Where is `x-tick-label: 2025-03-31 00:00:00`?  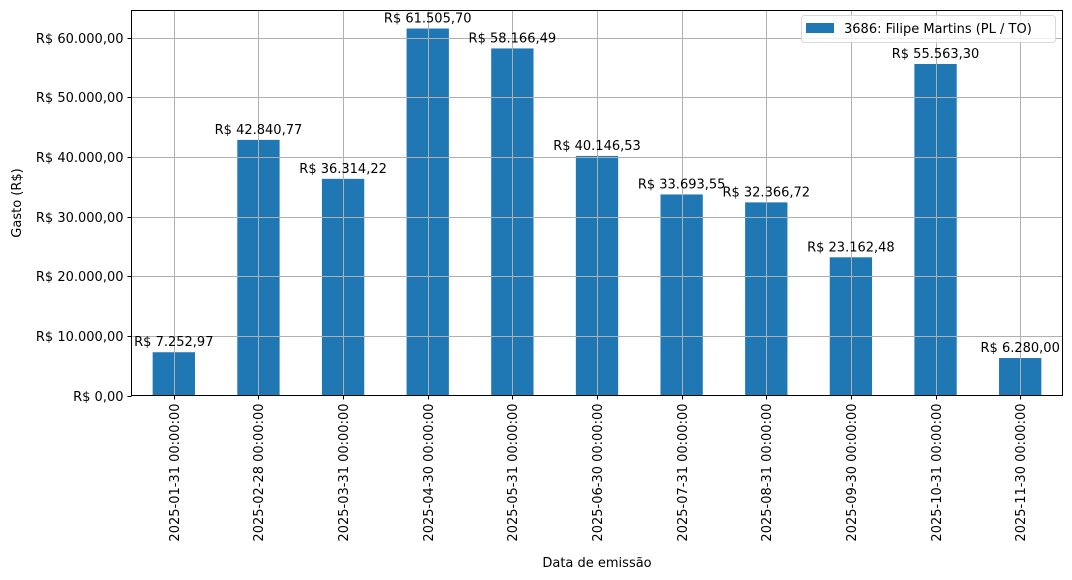 x-tick-label: 2025-03-31 00:00:00 is located at coordinates (344, 473).